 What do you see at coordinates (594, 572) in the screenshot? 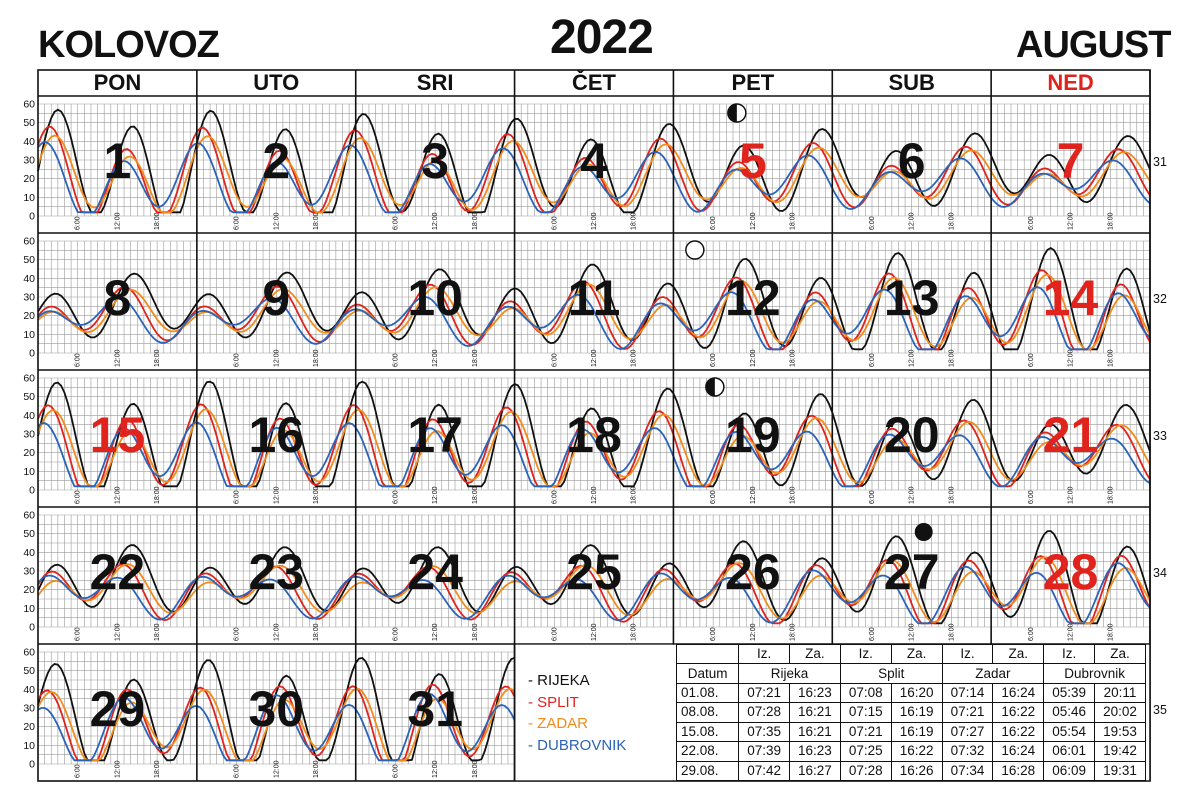
I see `day-number-25: 25` at bounding box center [594, 572].